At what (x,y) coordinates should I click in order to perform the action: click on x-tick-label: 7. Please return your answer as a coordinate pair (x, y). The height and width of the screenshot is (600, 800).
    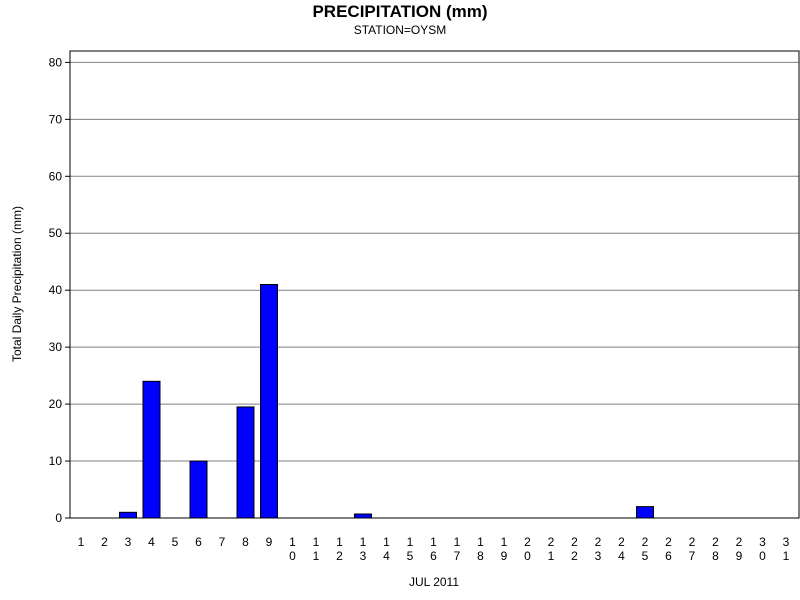
    Looking at the image, I should click on (222, 542).